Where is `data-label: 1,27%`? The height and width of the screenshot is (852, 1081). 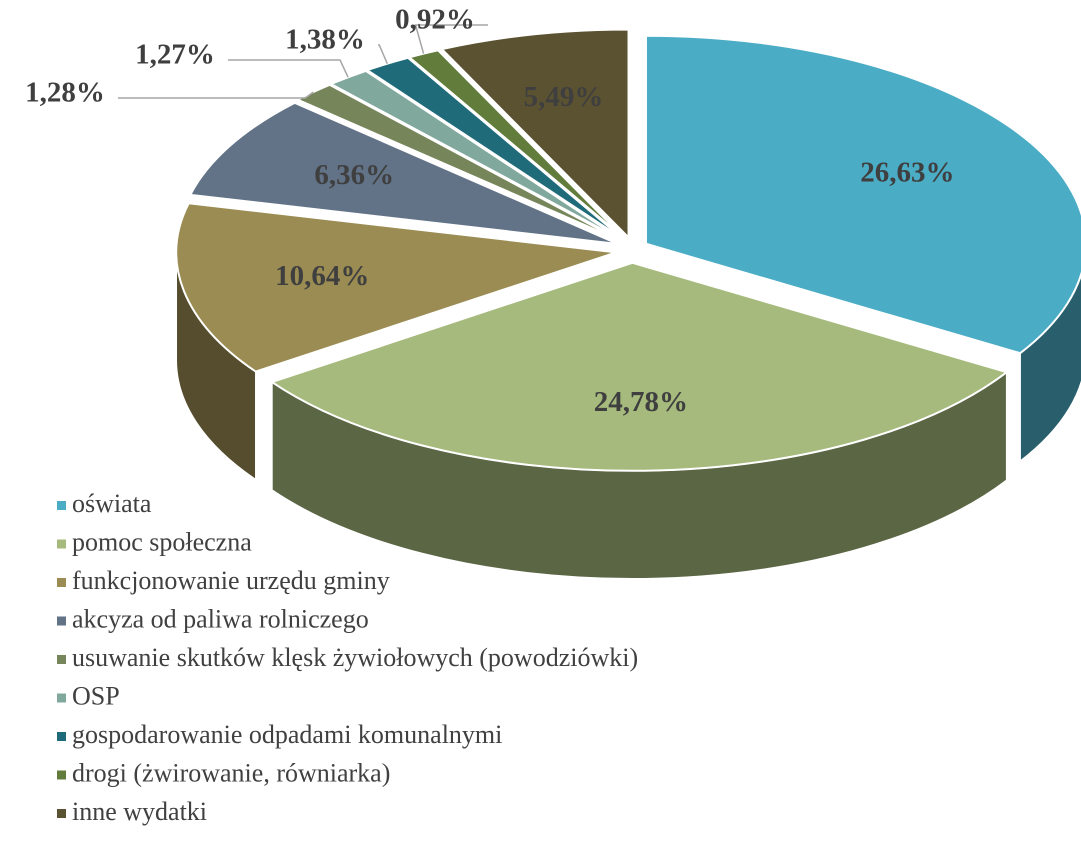
data-label: 1,27% is located at coordinates (175, 55).